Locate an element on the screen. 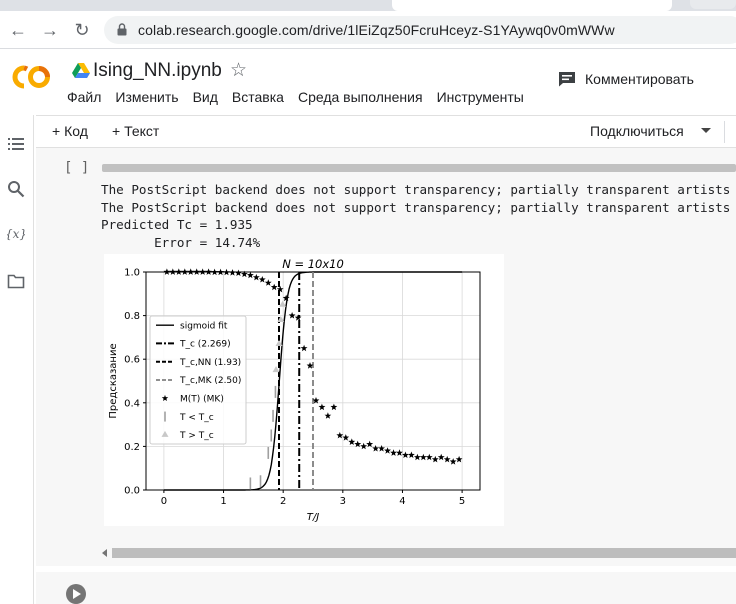 The height and width of the screenshot is (604, 736). reload-icon: ↻ is located at coordinates (82, 30).